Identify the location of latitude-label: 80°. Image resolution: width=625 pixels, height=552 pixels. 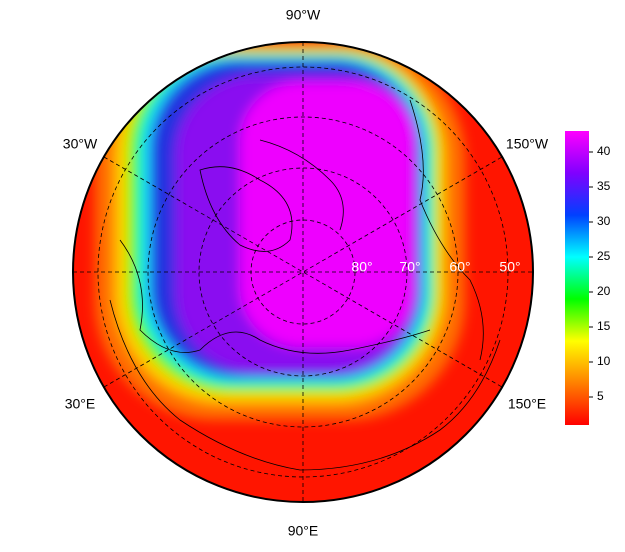
(361, 267).